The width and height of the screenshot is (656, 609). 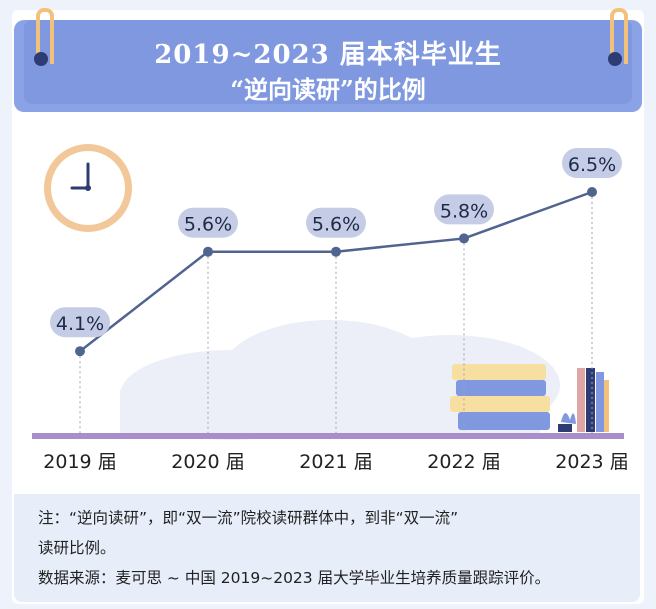 I want to click on chart-title-line1: 2019~2023 届本科毕业生, so click(x=328, y=55).